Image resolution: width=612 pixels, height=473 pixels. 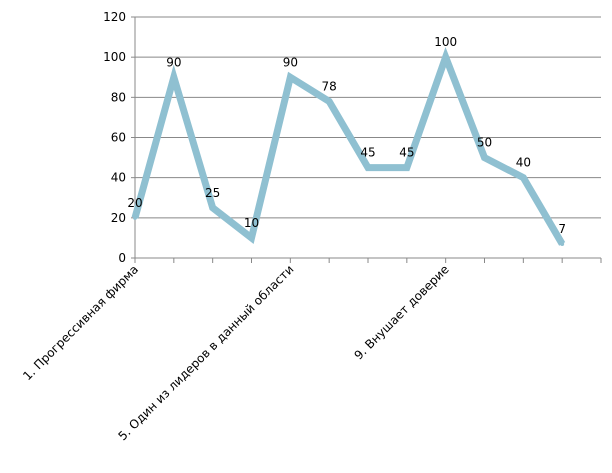 What do you see at coordinates (134, 203) in the screenshot?
I see `data-label: 20` at bounding box center [134, 203].